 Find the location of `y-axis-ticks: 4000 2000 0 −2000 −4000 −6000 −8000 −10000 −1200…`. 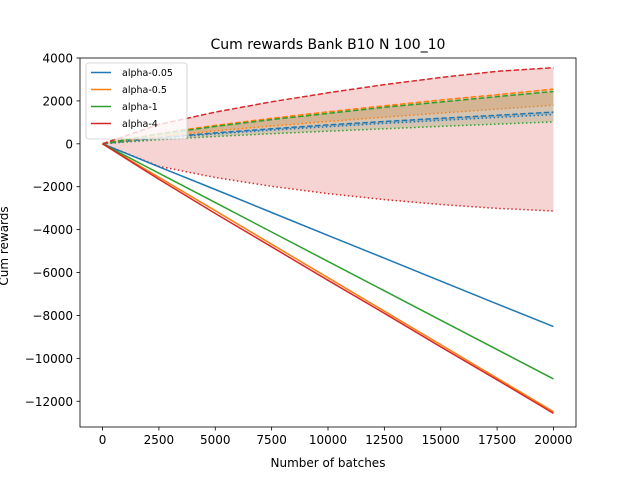

y-axis-ticks: 4000 2000 0 −2000 −4000 −6000 −8000 −10000 −1200… is located at coordinates (52, 230).